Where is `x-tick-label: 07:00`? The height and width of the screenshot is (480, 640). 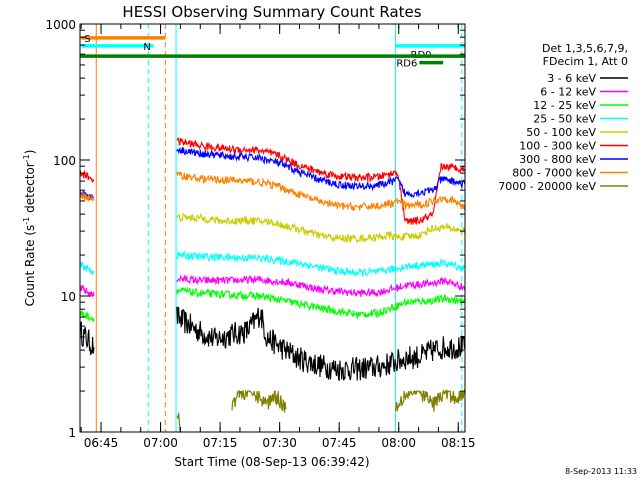
x-tick-label: 07:00 is located at coordinates (160, 443).